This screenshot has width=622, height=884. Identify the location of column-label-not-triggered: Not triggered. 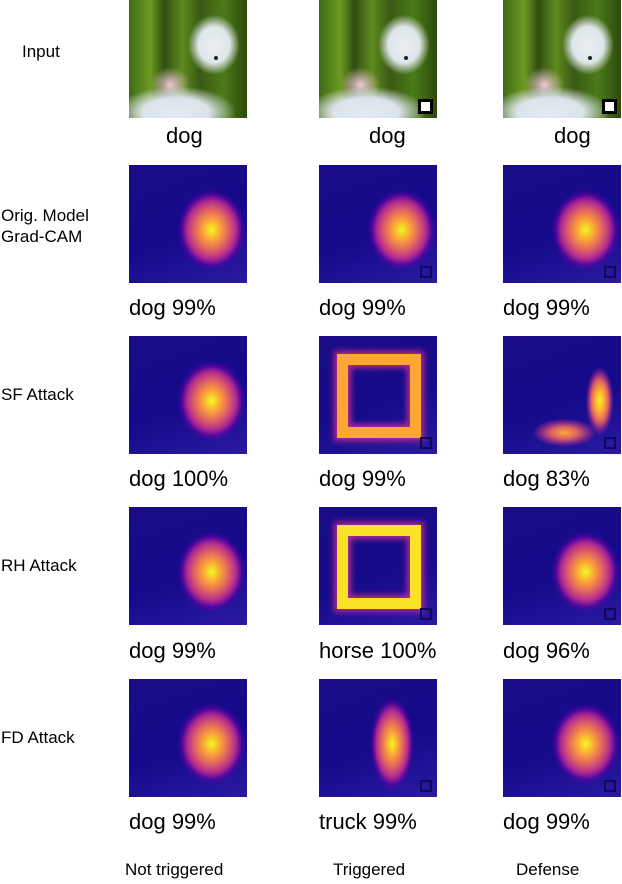
(174, 869).